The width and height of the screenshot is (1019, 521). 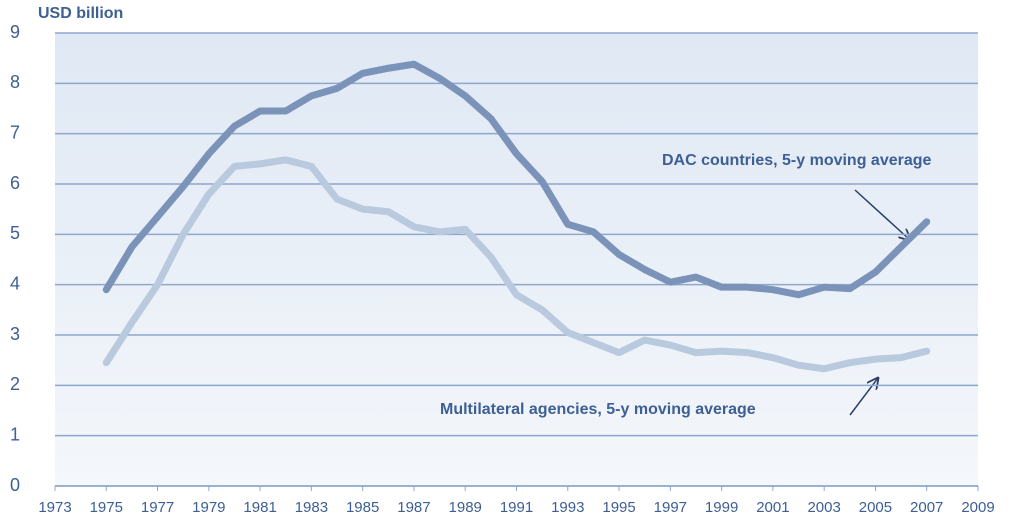 What do you see at coordinates (721, 507) in the screenshot?
I see `x-tick-label: 1999` at bounding box center [721, 507].